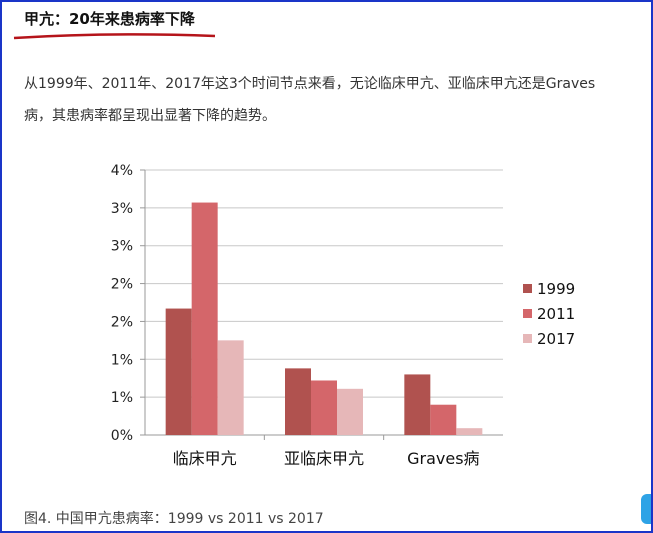  What do you see at coordinates (527, 288) in the screenshot?
I see `legend-swatch-1999` at bounding box center [527, 288].